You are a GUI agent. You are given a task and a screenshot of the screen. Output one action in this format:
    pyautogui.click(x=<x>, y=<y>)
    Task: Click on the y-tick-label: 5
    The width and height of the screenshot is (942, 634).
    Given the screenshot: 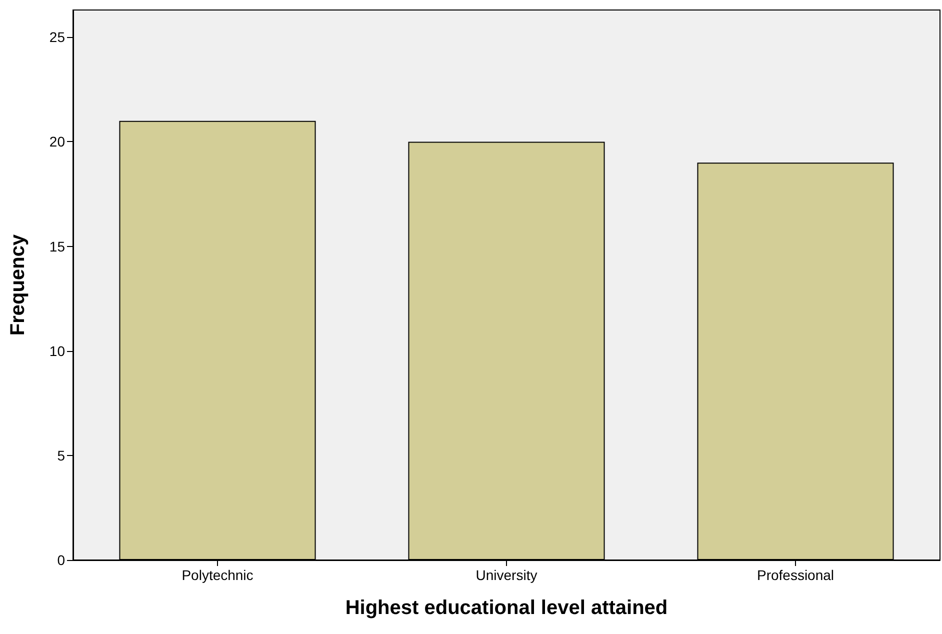 What is the action you would take?
    pyautogui.click(x=61, y=455)
    